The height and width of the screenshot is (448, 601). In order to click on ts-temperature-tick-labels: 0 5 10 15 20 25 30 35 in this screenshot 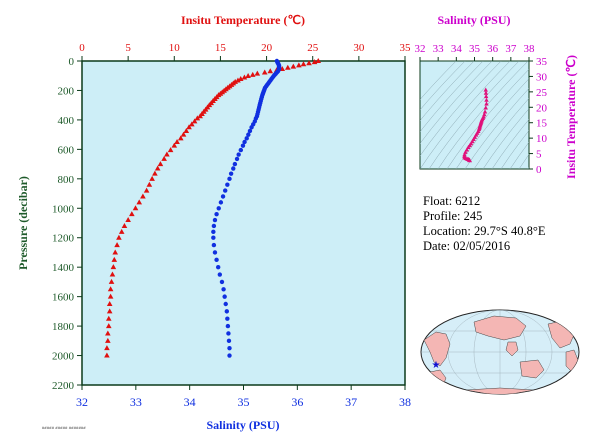, I will do `click(542, 116)`.